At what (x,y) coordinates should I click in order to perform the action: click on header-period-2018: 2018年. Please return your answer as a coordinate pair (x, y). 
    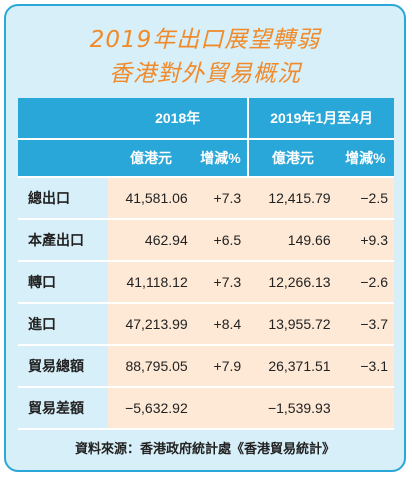
    Looking at the image, I should click on (178, 119).